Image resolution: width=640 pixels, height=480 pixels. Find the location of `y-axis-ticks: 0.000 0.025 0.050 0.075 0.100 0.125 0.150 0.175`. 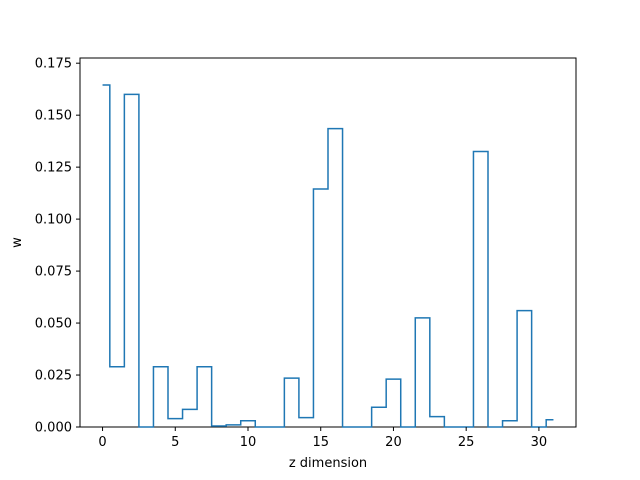

y-axis-ticks: 0.000 0.025 0.050 0.075 0.100 0.125 0.150 0.175 is located at coordinates (57, 246).